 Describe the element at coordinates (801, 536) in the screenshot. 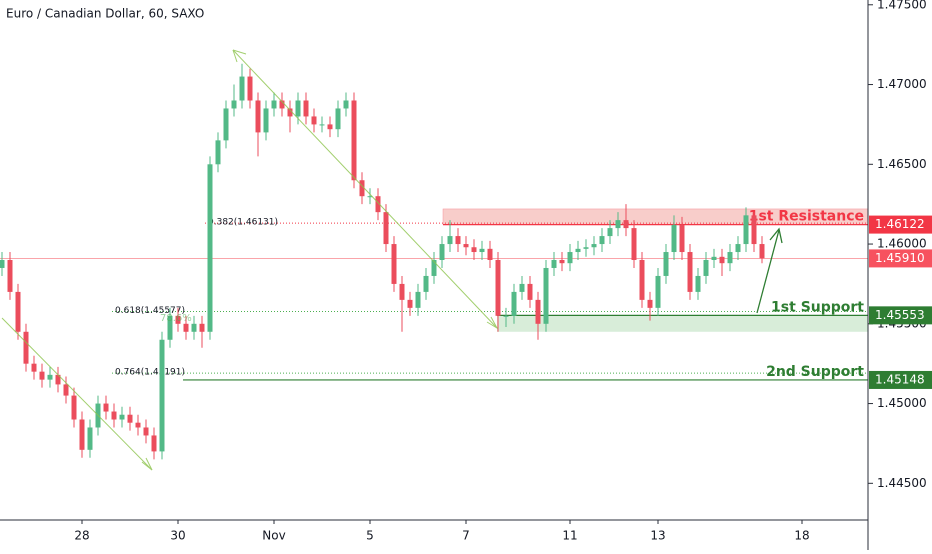

I see `x-tick-label: 18` at that location.